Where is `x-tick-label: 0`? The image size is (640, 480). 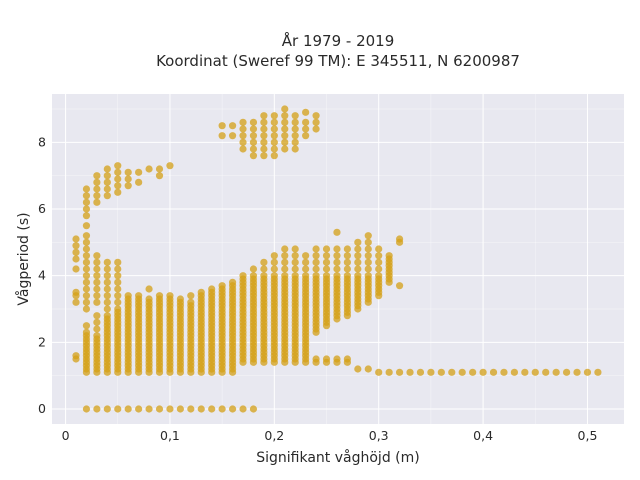
x-tick-label: 0 is located at coordinates (66, 435).